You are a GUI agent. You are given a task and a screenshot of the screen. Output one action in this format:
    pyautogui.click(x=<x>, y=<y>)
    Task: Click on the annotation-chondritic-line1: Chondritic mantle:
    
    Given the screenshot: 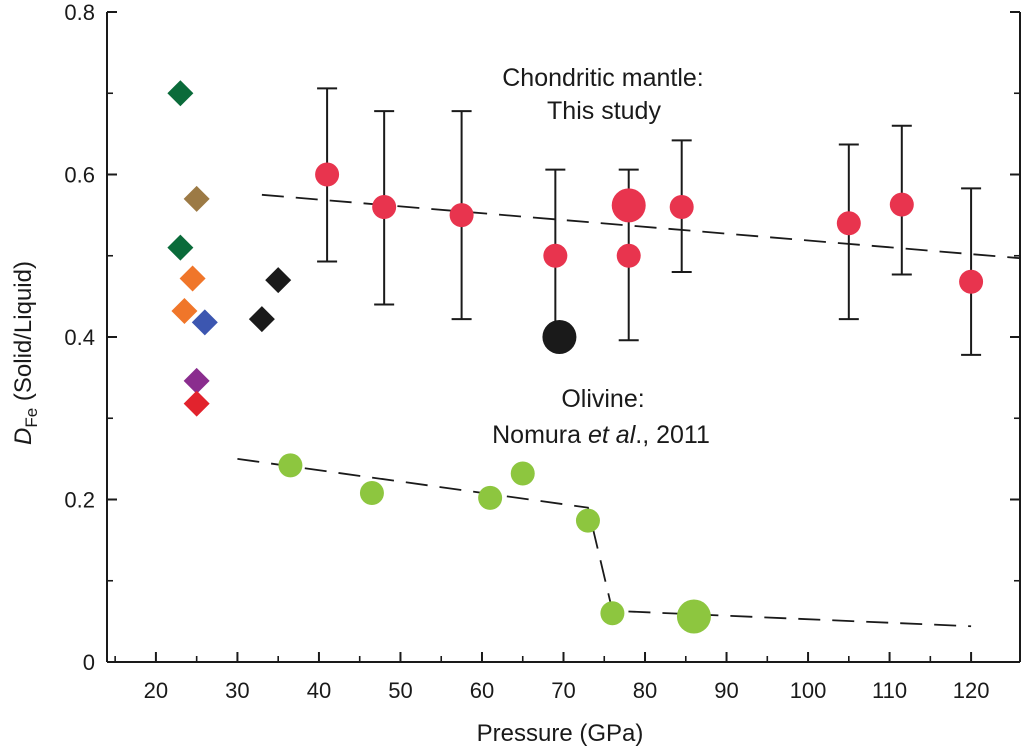 What is the action you would take?
    pyautogui.click(x=602, y=78)
    